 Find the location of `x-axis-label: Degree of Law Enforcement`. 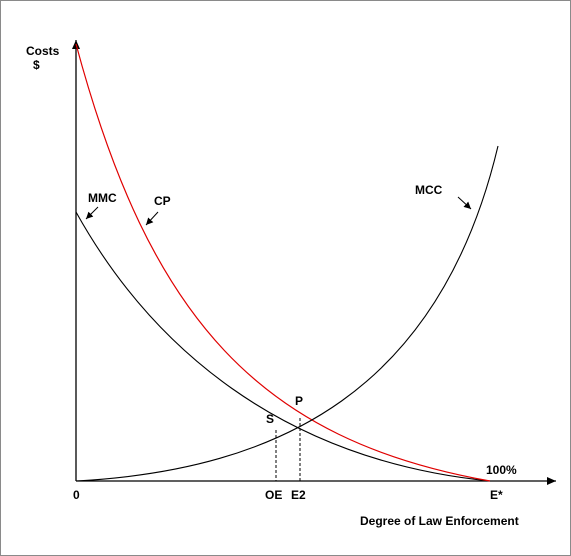

x-axis-label: Degree of Law Enforcement is located at coordinates (439, 521).